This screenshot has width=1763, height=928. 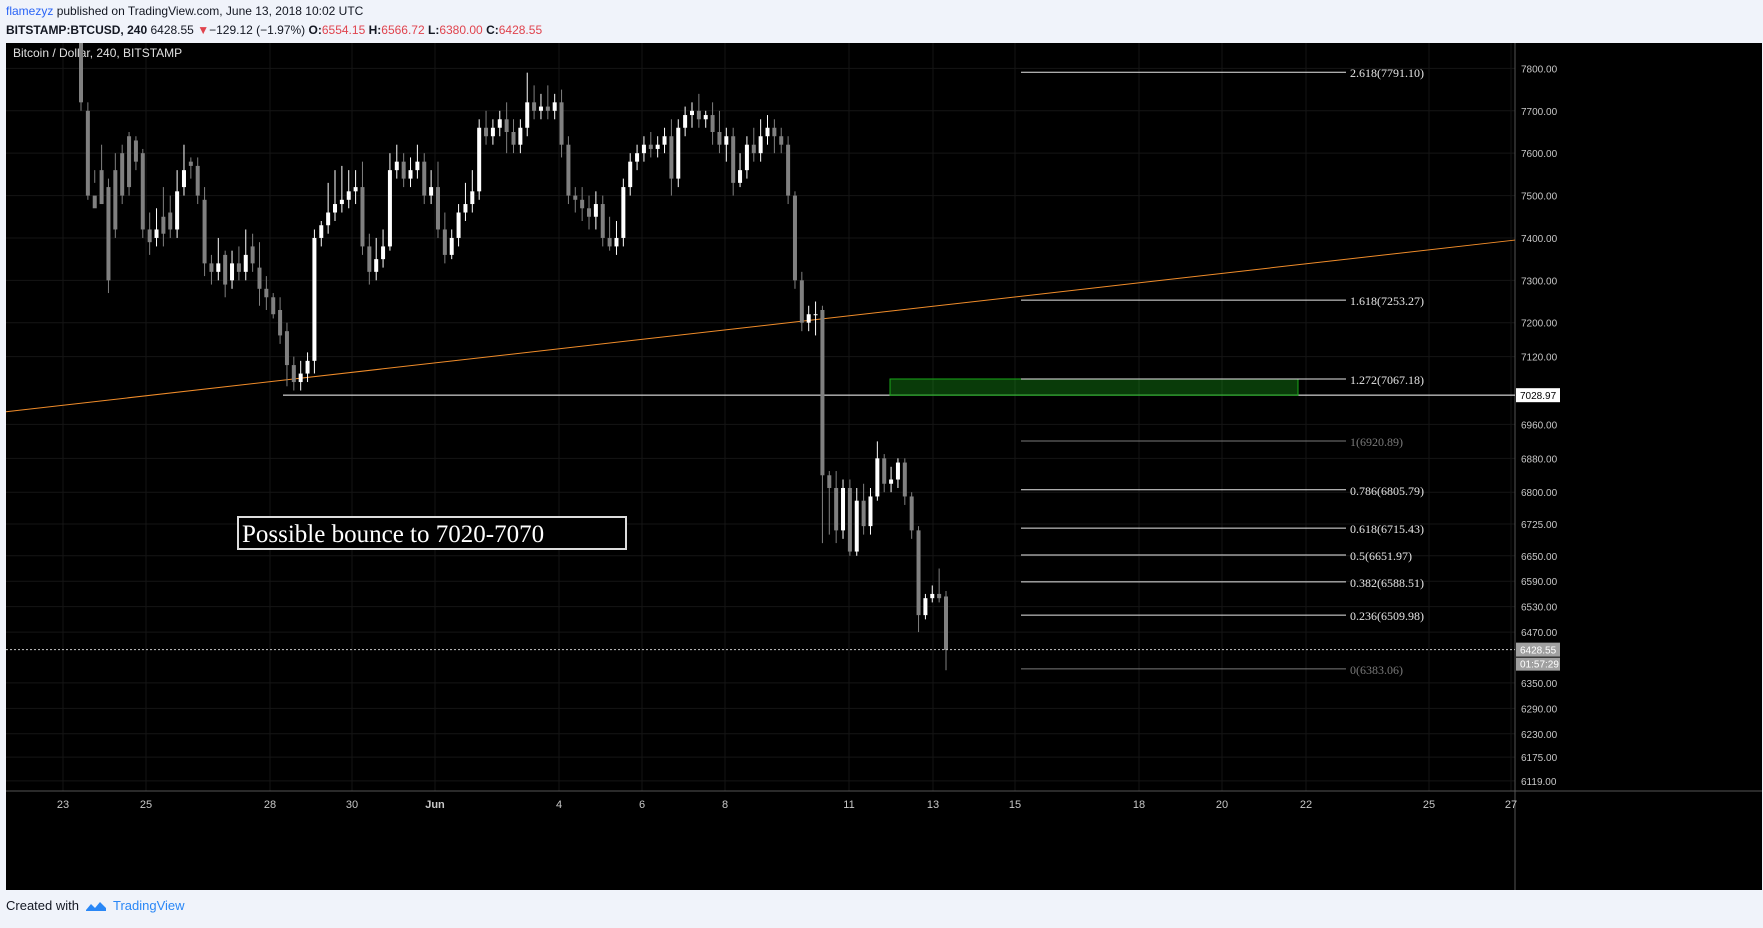 What do you see at coordinates (434, 30) in the screenshot?
I see `low-label: L:` at bounding box center [434, 30].